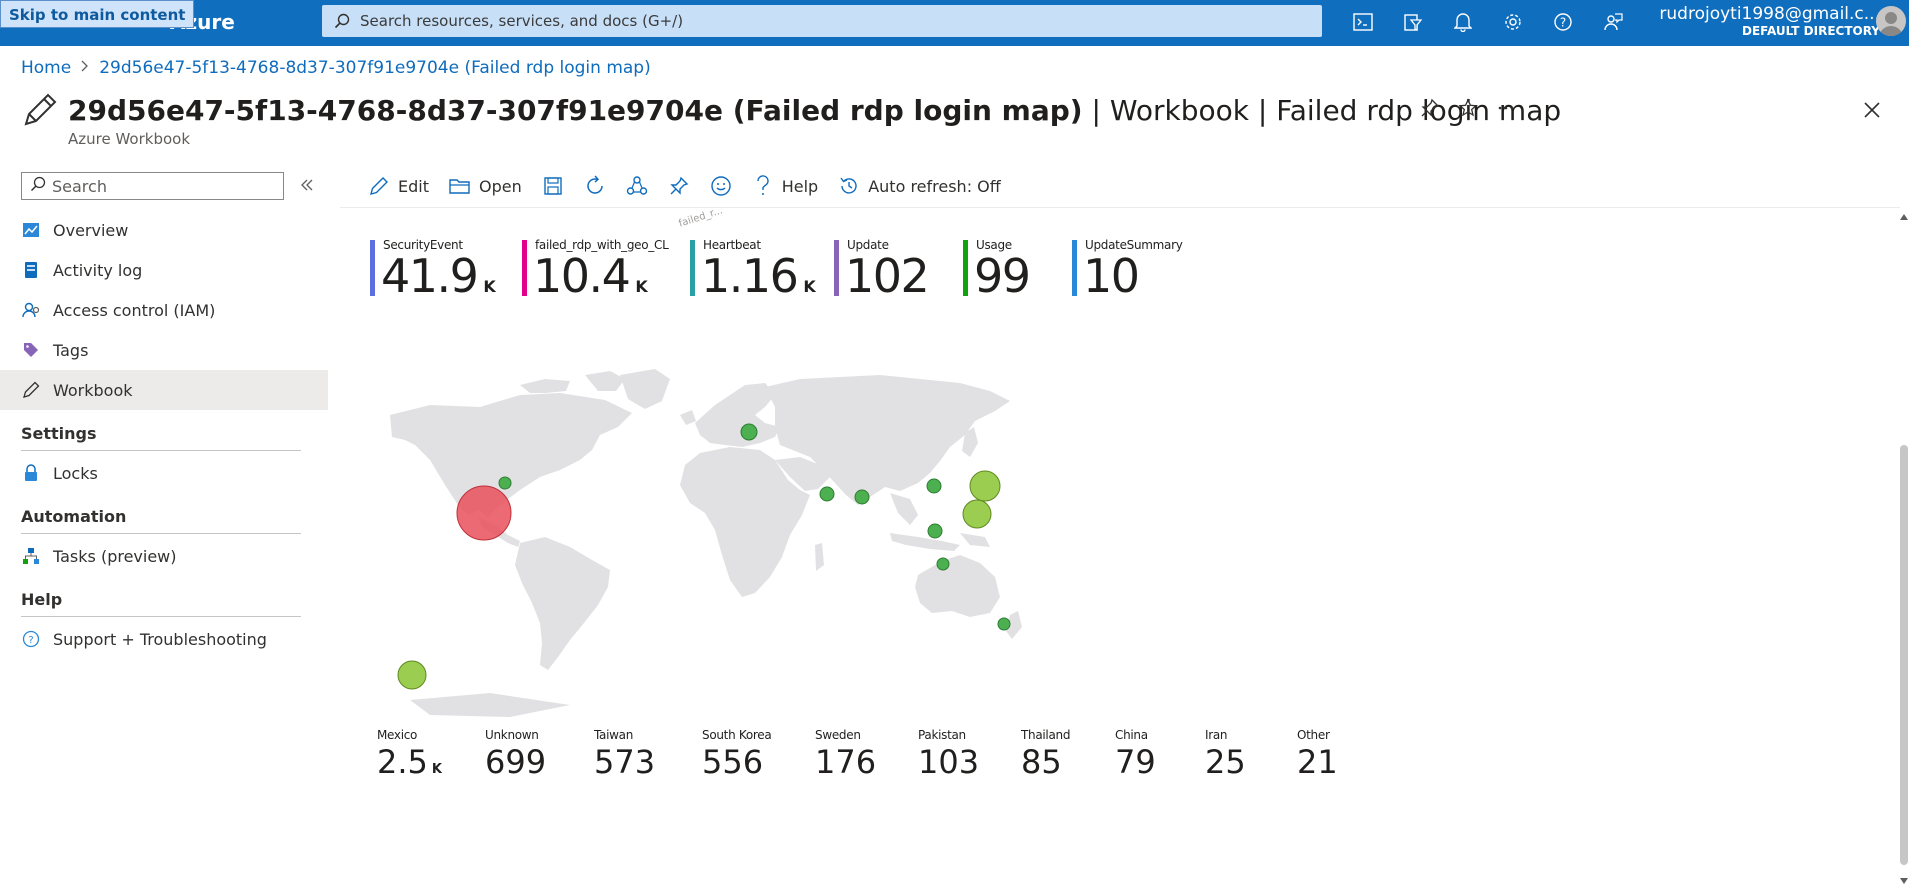 This screenshot has height=890, width=1909. I want to click on collapse-sidebar-icon, so click(307, 186).